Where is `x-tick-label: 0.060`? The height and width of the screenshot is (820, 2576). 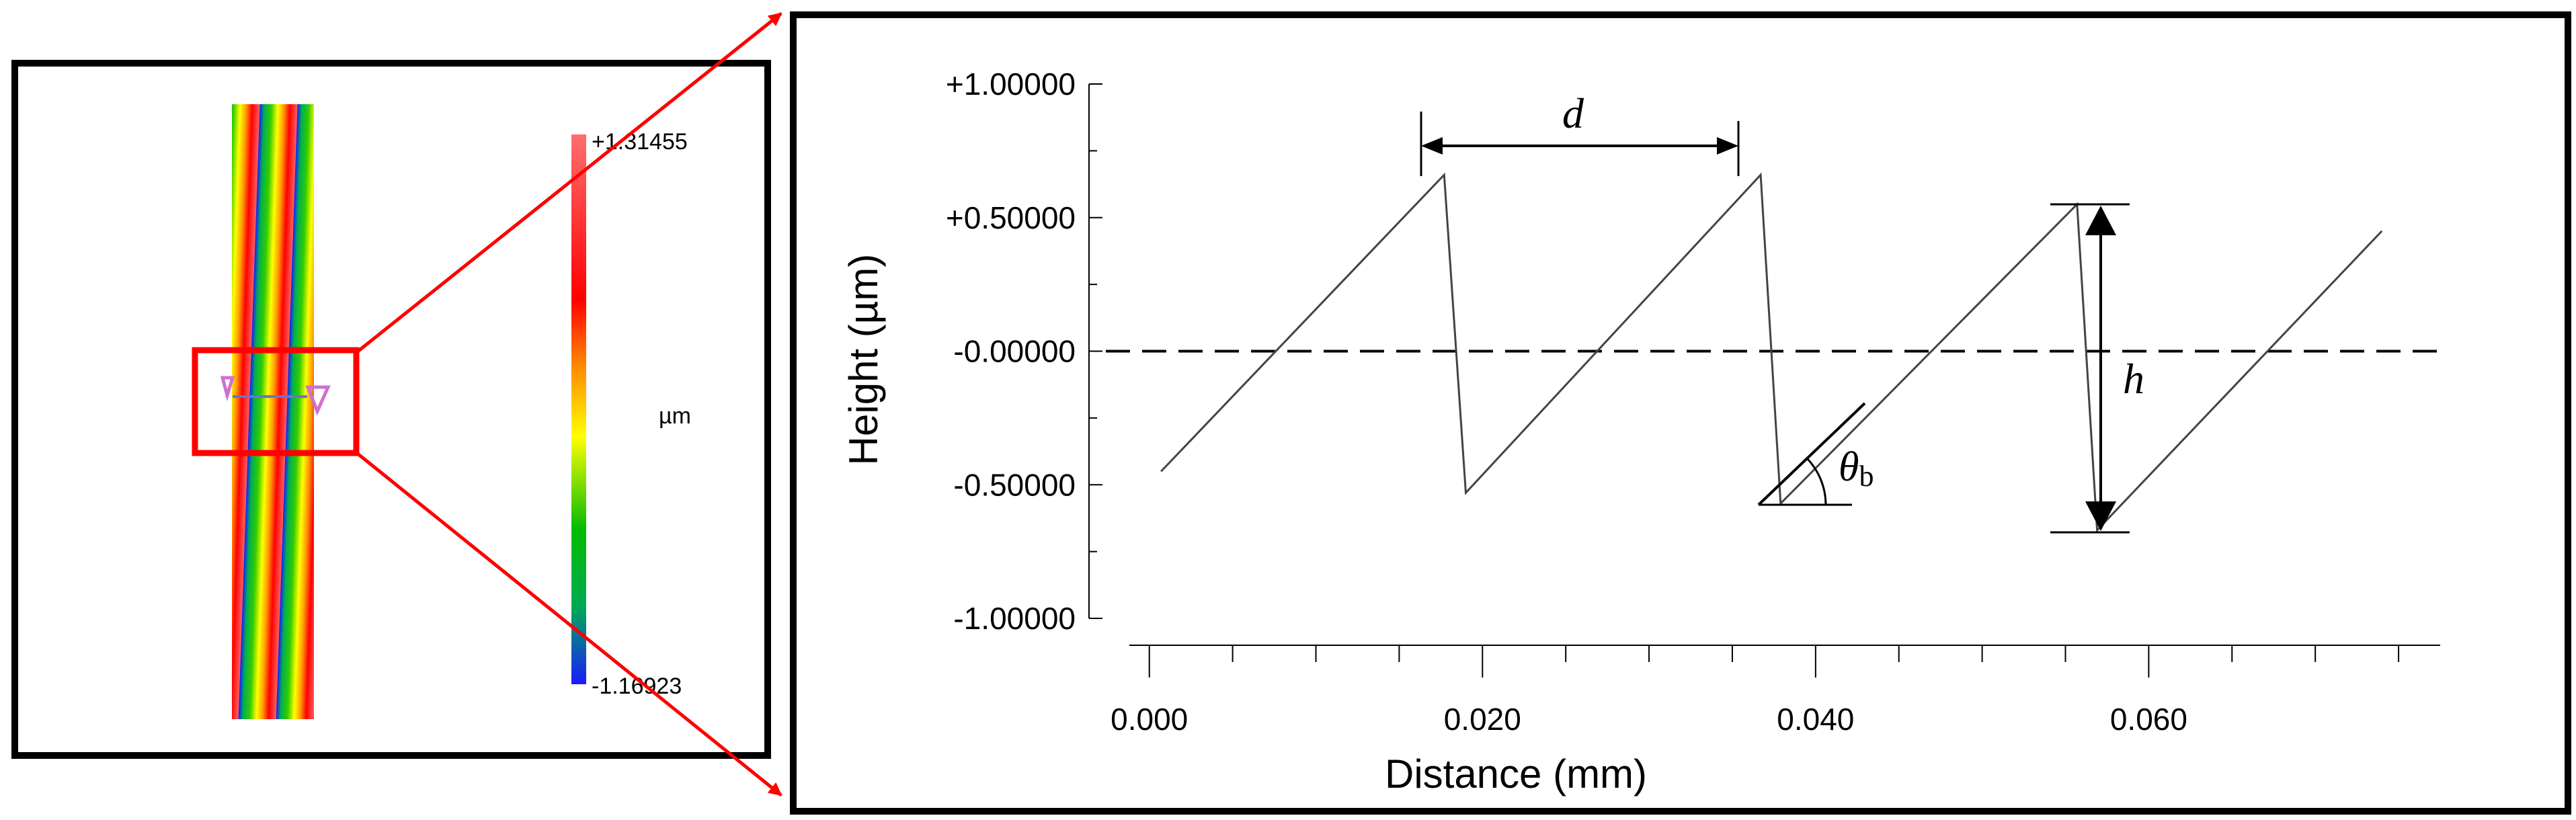 x-tick-label: 0.060 is located at coordinates (2148, 719).